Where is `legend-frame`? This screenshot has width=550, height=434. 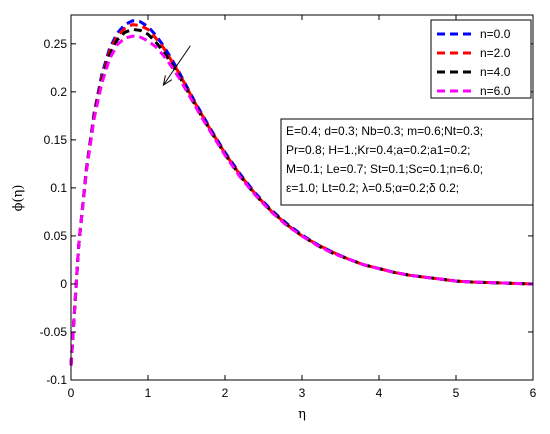
legend-frame is located at coordinates (481, 59).